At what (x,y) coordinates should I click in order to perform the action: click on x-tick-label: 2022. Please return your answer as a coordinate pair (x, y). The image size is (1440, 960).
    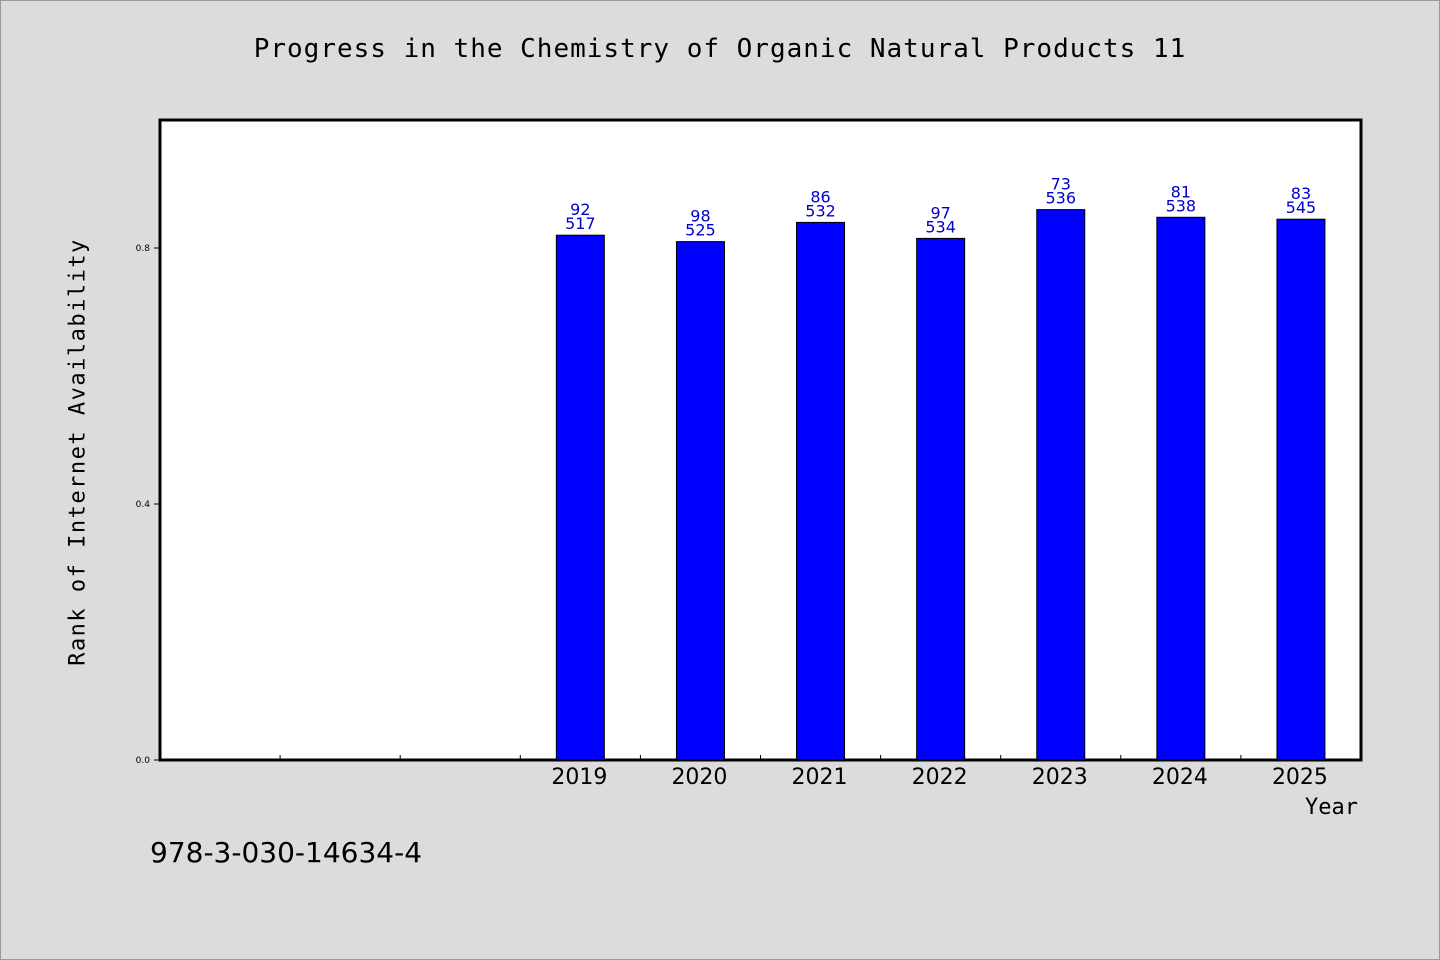
    Looking at the image, I should click on (940, 777).